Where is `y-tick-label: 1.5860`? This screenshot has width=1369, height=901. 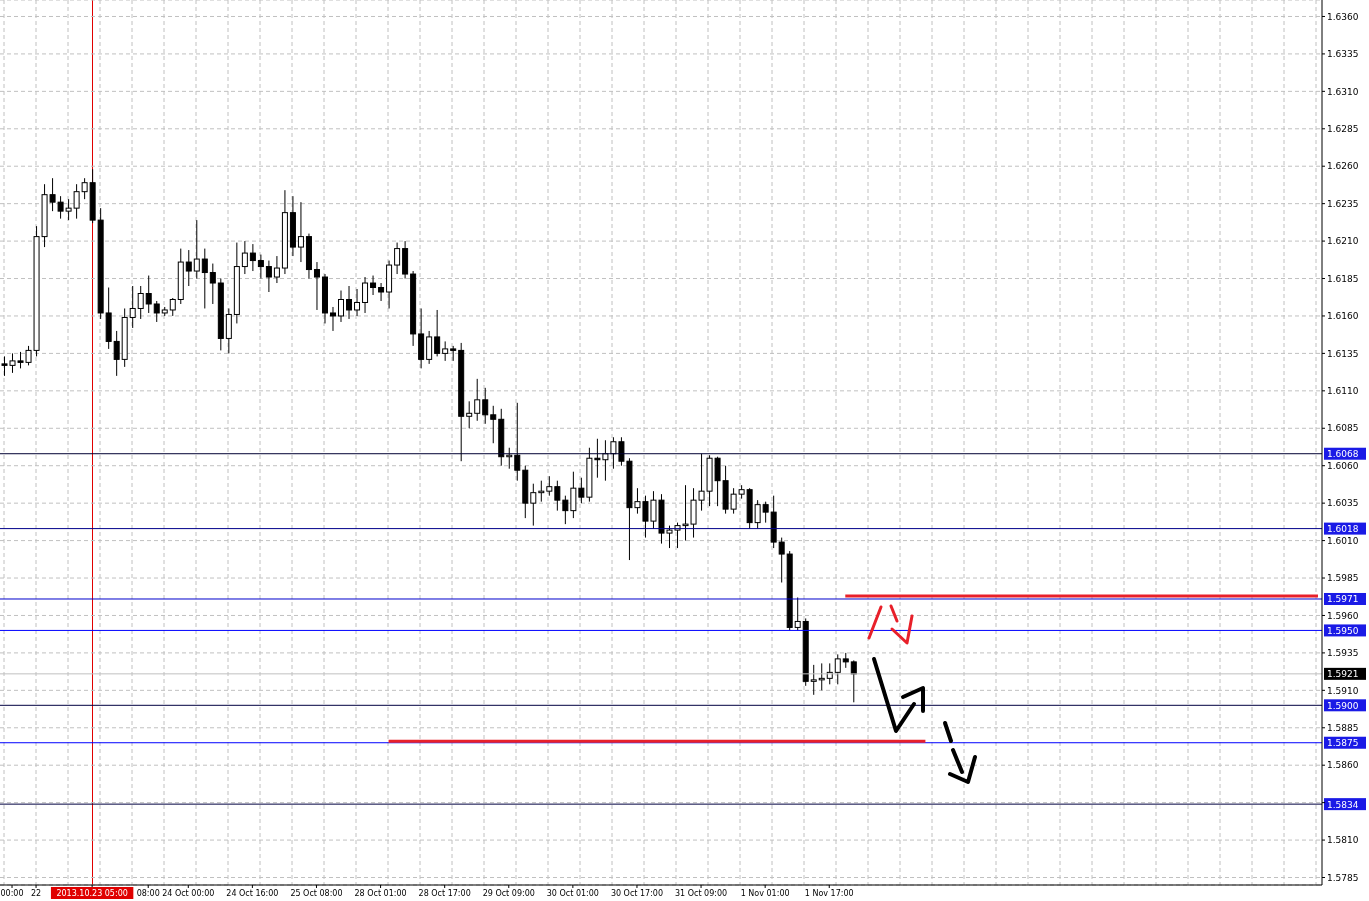 y-tick-label: 1.5860 is located at coordinates (1343, 765).